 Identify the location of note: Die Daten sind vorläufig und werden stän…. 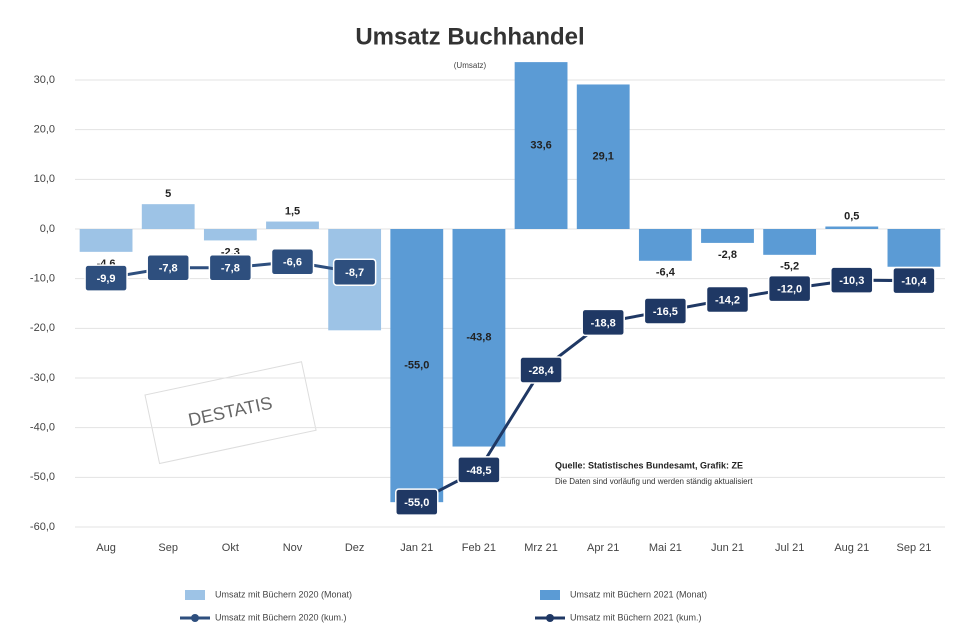
(654, 481).